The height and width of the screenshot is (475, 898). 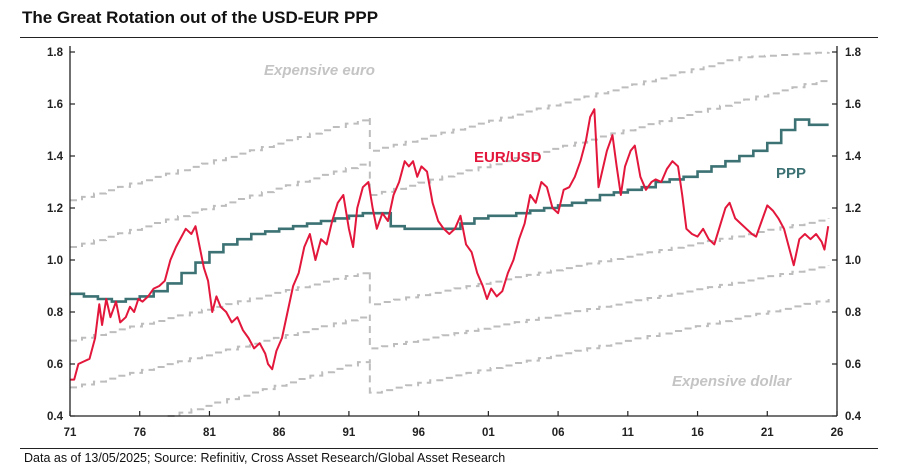 What do you see at coordinates (55, 53) in the screenshot?
I see `y-tick-label-left: 1.8` at bounding box center [55, 53].